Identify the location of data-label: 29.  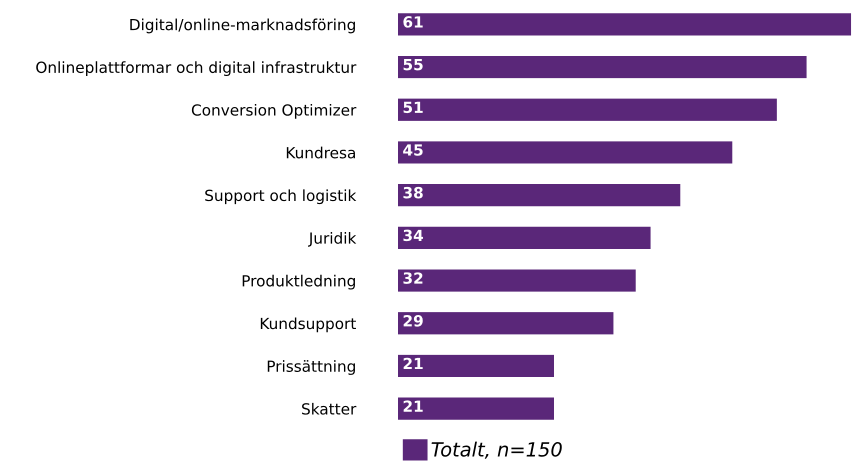
(413, 321).